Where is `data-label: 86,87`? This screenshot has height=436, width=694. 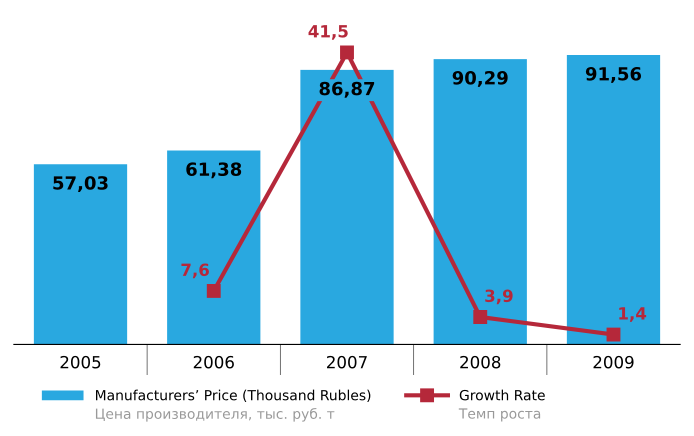 data-label: 86,87 is located at coordinates (347, 90).